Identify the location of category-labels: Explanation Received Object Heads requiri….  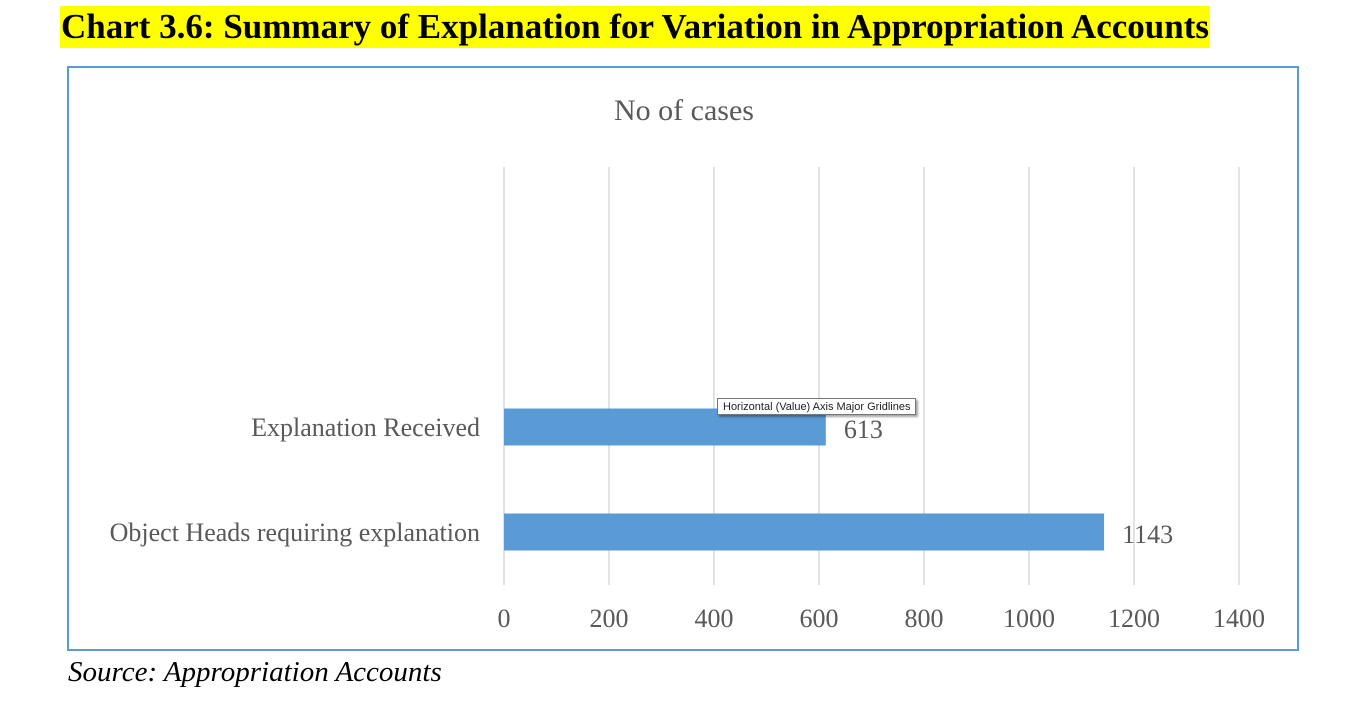
(295, 480).